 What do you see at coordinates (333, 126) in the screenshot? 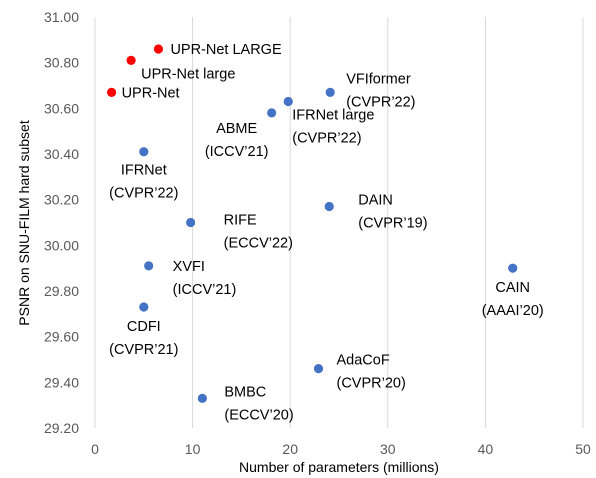
I see `point-label: IFRNet large (CVPR’22)` at bounding box center [333, 126].